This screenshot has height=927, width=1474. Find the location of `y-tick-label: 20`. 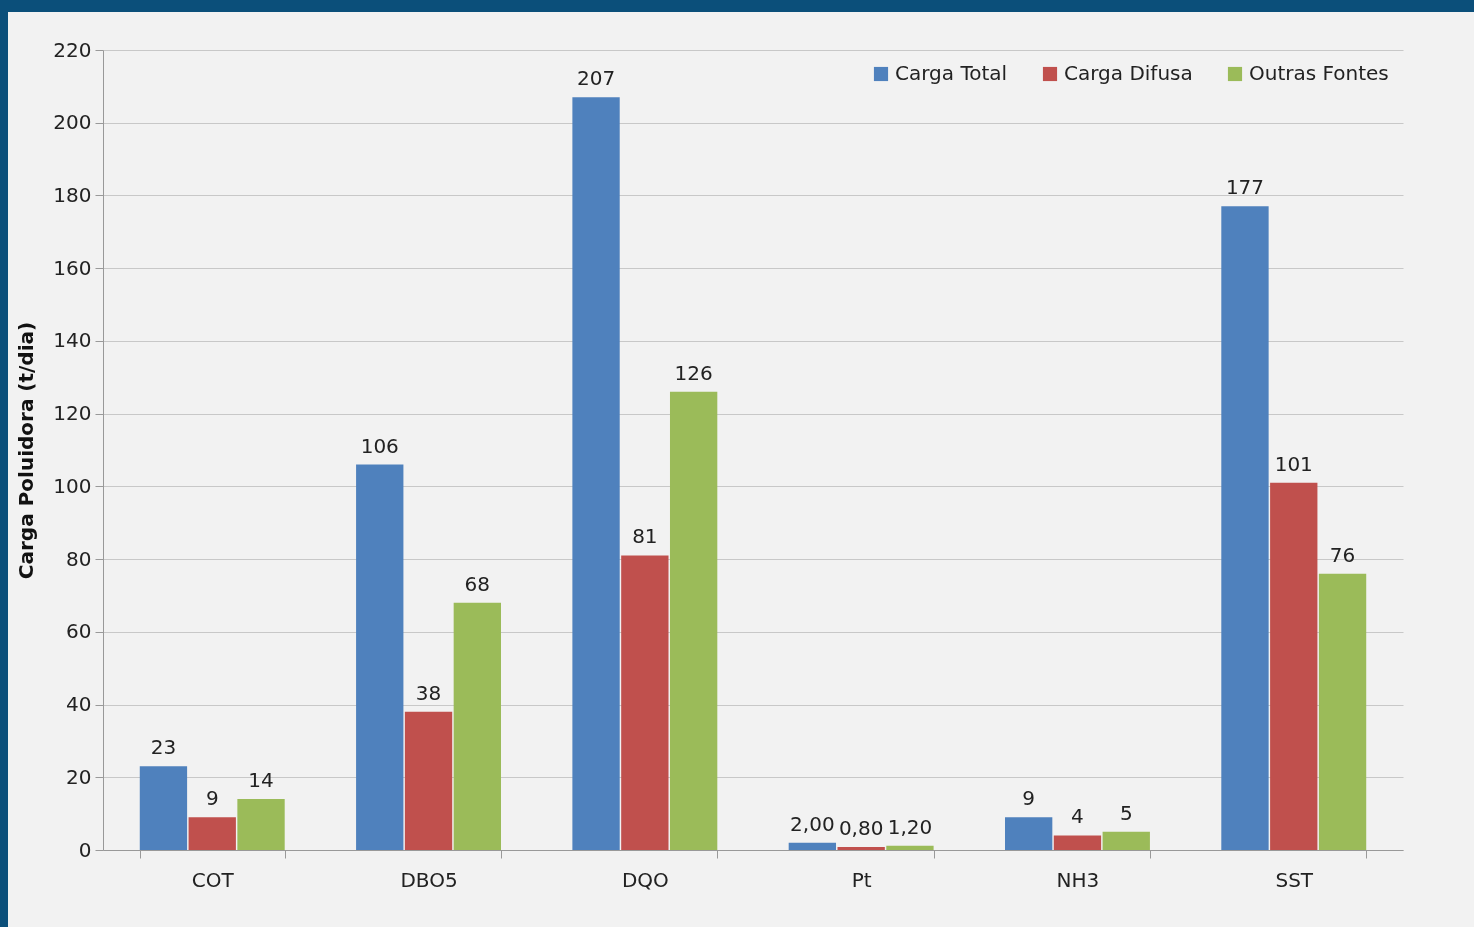

y-tick-label: 20 is located at coordinates (79, 776).